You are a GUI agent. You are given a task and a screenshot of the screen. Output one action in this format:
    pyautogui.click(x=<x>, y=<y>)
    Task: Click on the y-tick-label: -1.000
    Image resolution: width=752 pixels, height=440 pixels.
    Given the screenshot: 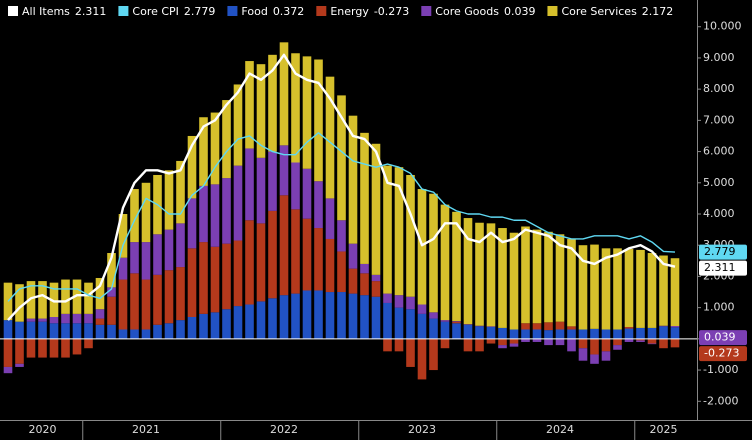 What is the action you would take?
    pyautogui.click(x=720, y=369)
    